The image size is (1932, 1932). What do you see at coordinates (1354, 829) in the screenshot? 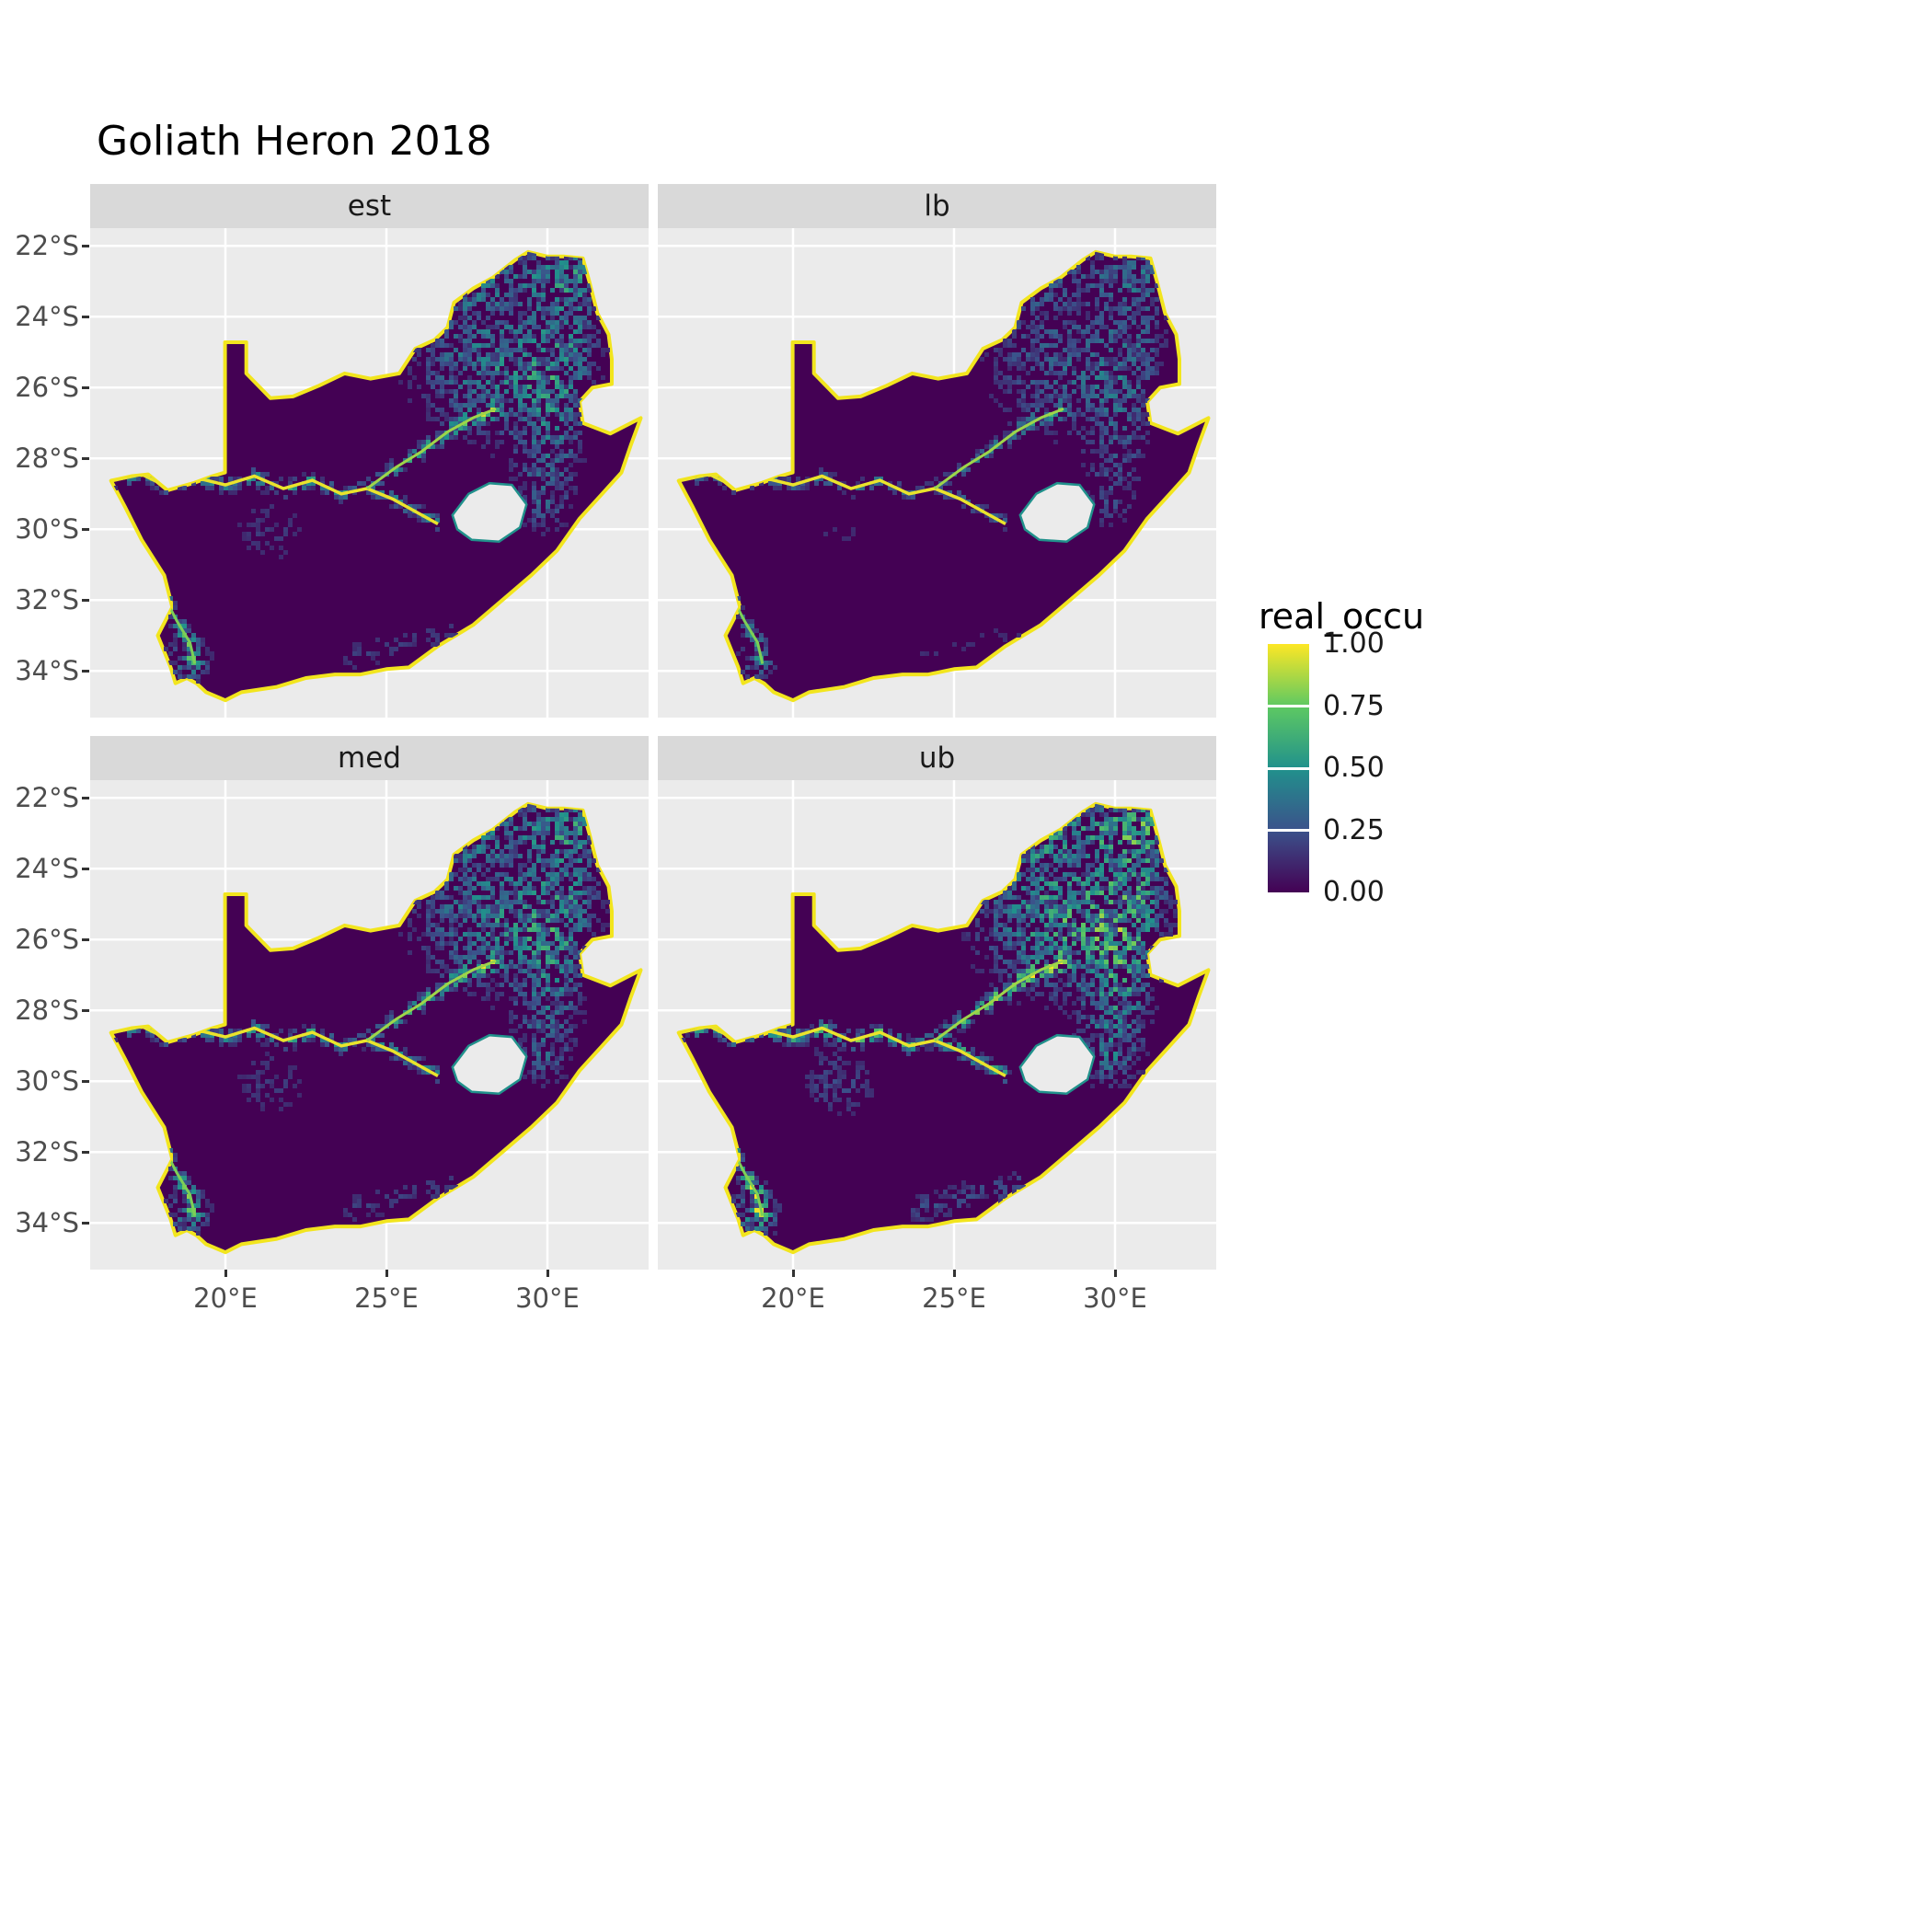
I see `legend-tick-label: 0.25` at bounding box center [1354, 829].